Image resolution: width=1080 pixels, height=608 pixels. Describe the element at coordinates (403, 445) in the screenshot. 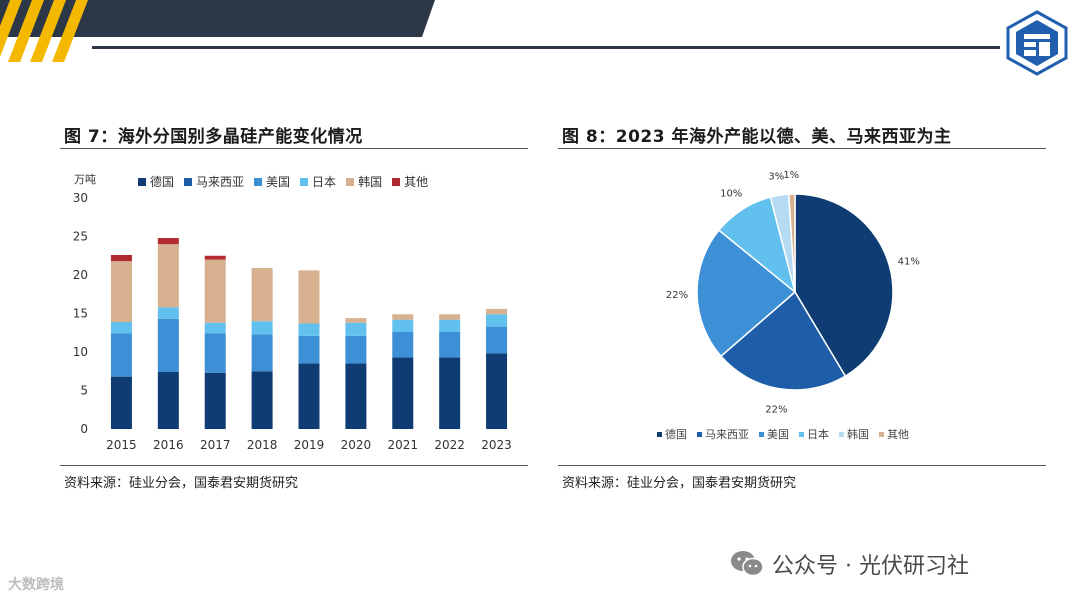

I see `x-tick-label: 2021` at that location.